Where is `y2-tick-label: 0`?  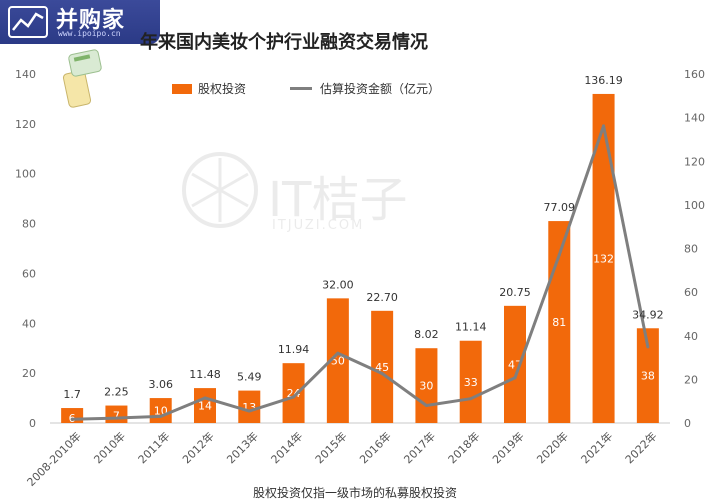
y2-tick-label: 0 is located at coordinates (687, 423).